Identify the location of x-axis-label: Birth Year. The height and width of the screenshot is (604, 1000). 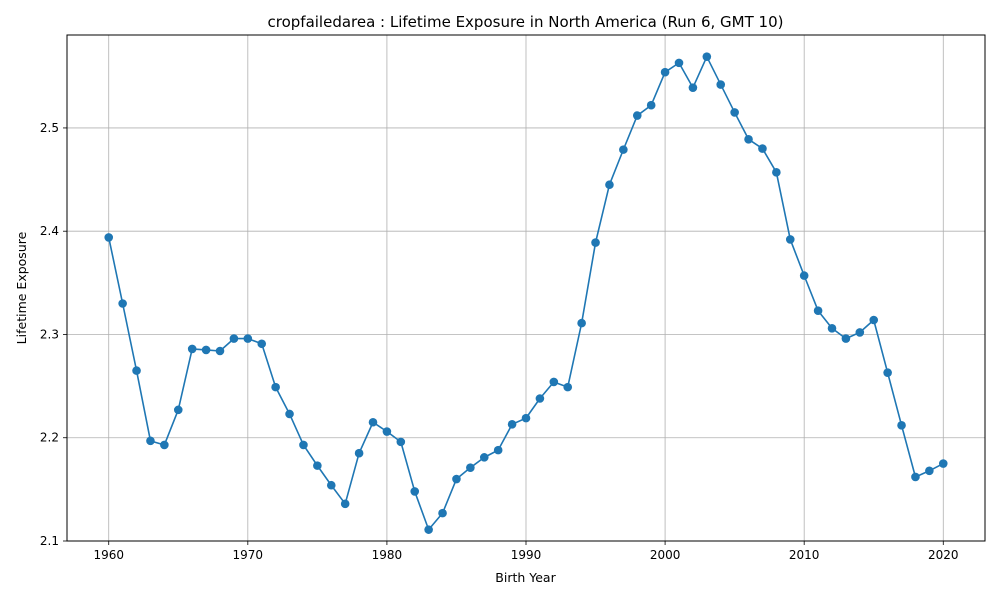
(525, 577).